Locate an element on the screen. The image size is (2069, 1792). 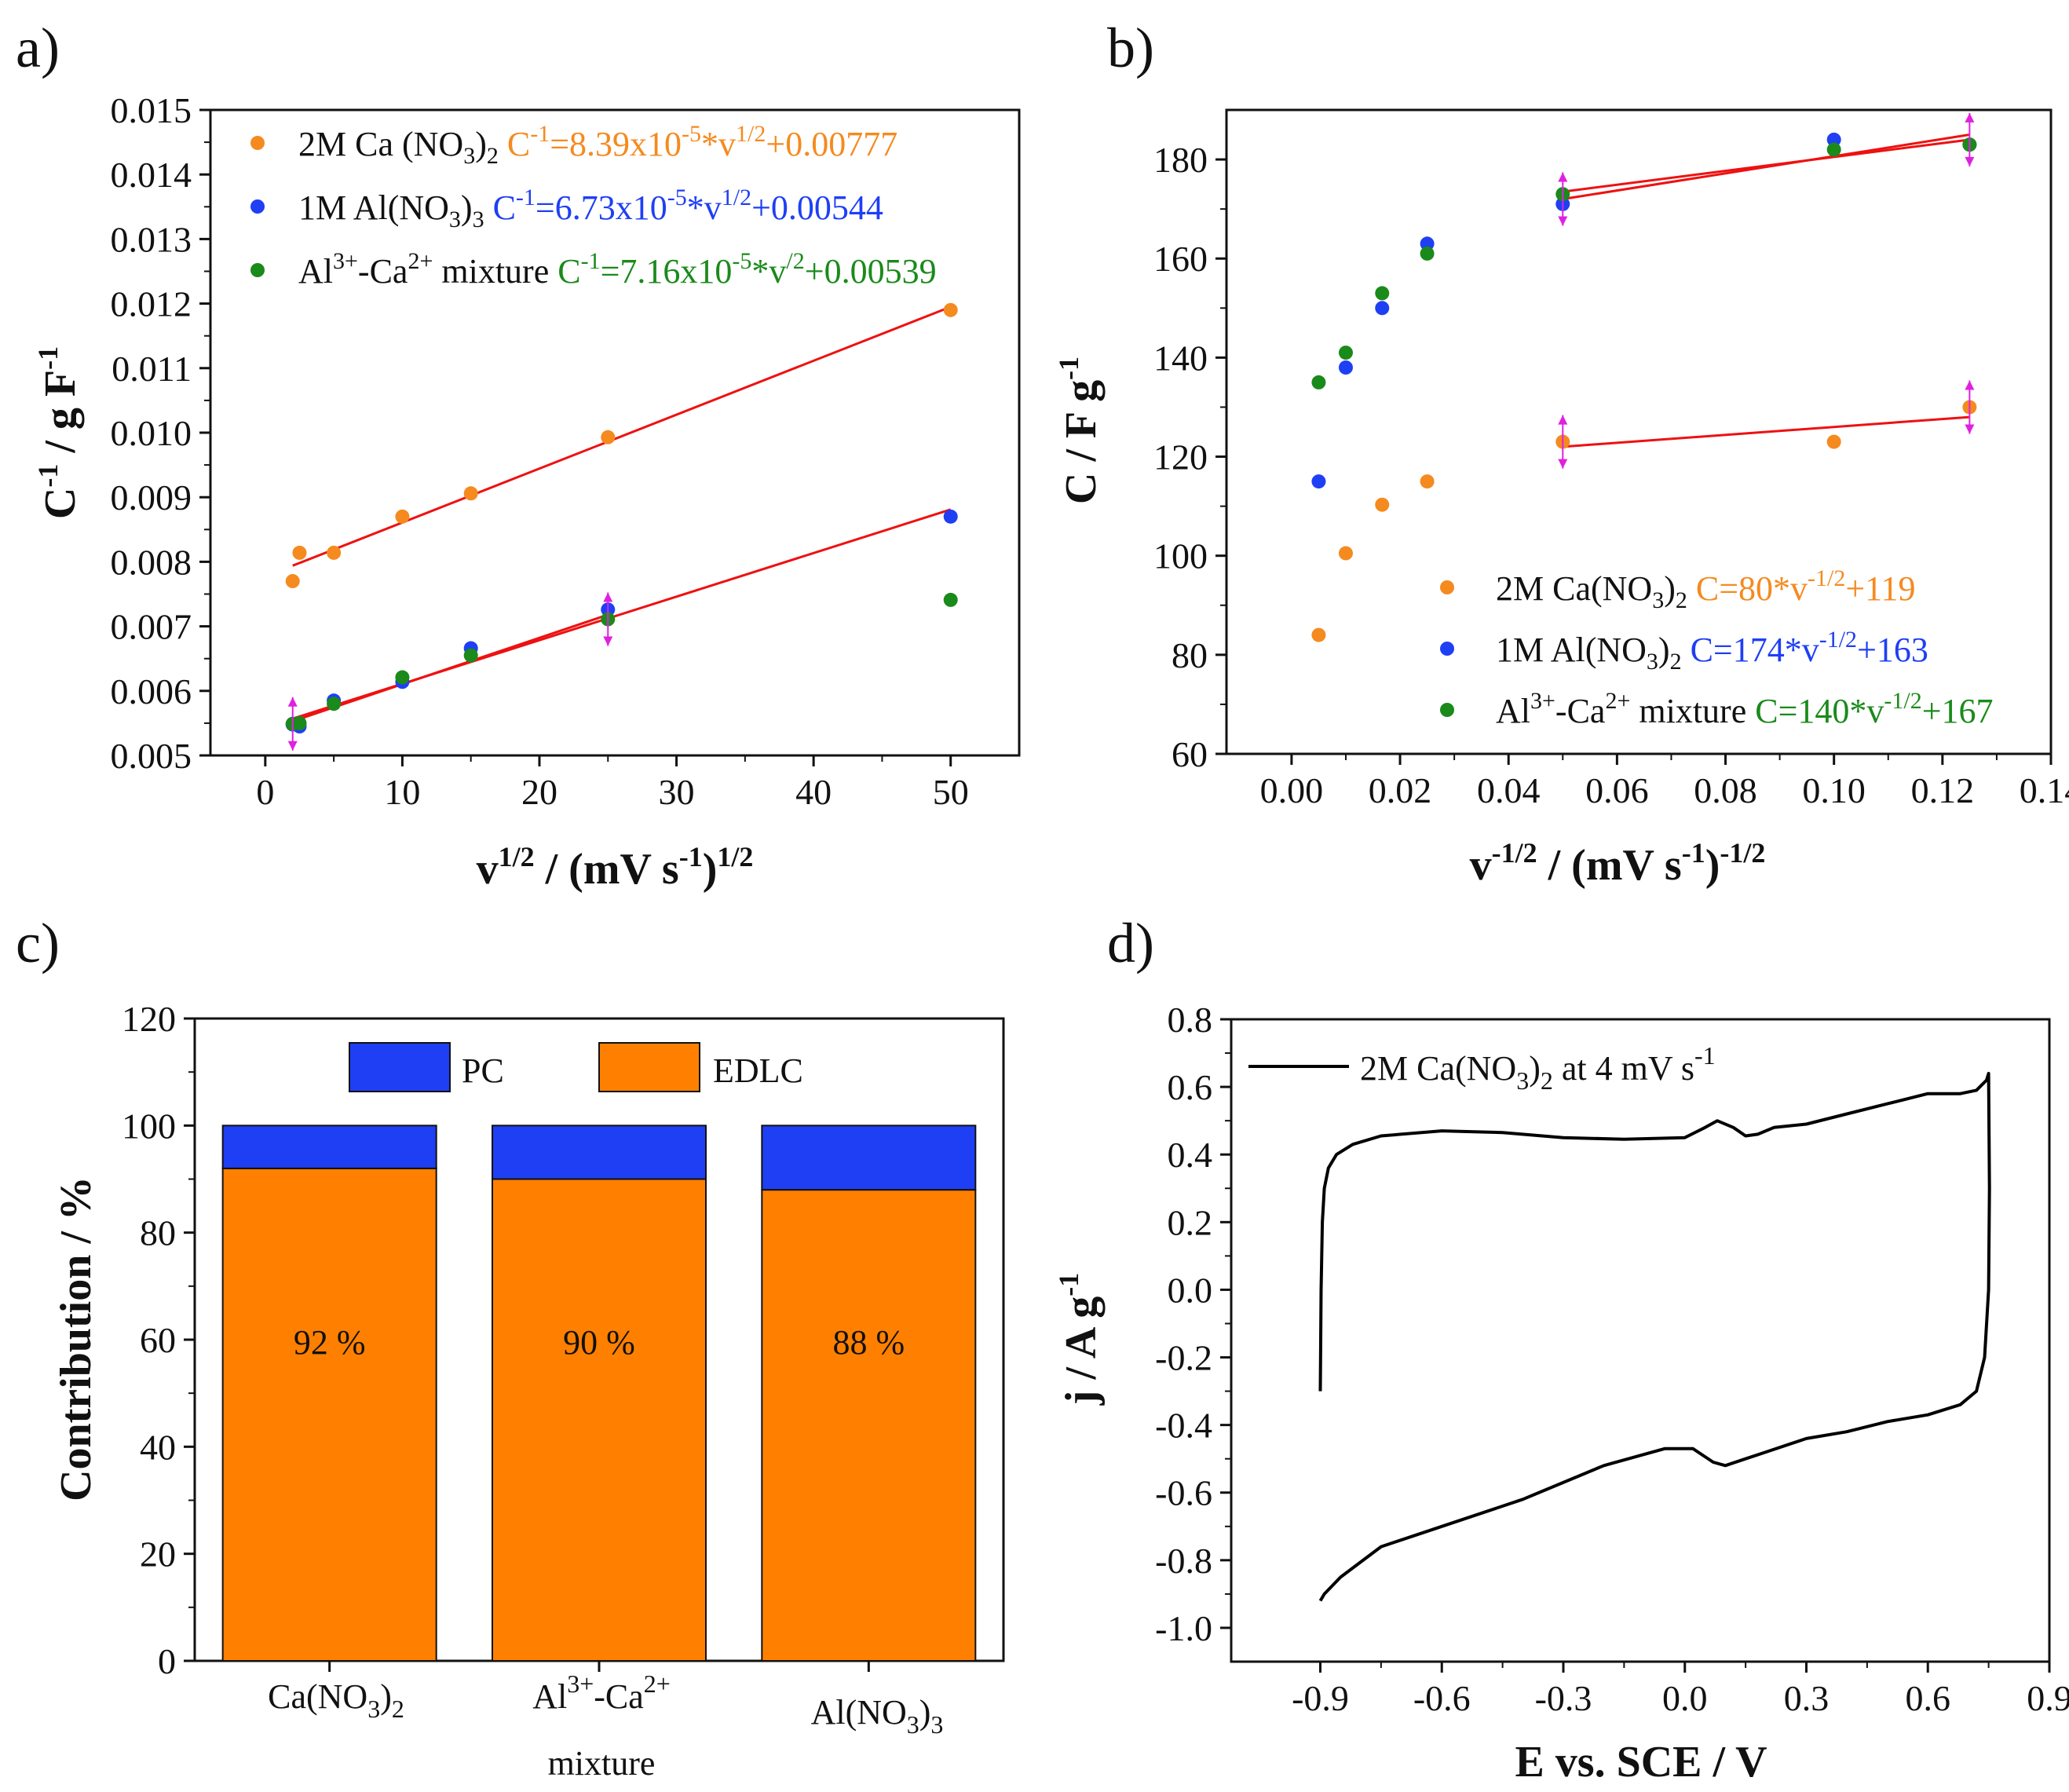
panel-b-ytick-label-3: 120 is located at coordinates (1180, 457).